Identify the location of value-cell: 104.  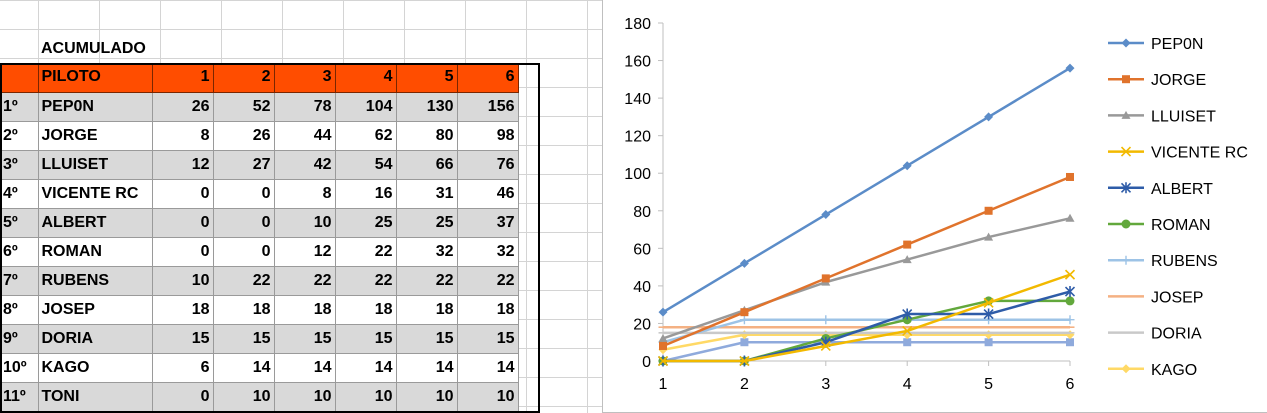
(366, 107).